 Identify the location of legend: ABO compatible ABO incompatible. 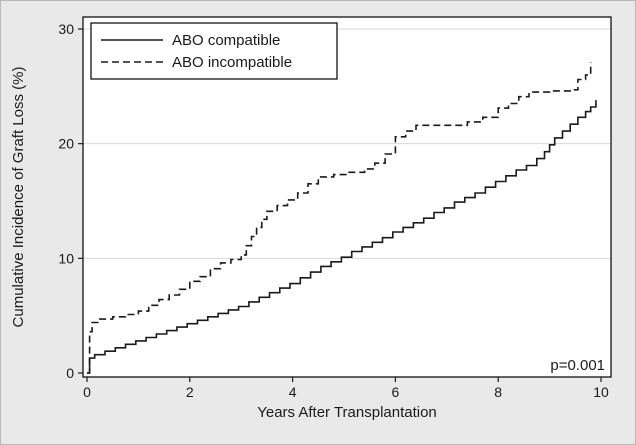
(214, 51).